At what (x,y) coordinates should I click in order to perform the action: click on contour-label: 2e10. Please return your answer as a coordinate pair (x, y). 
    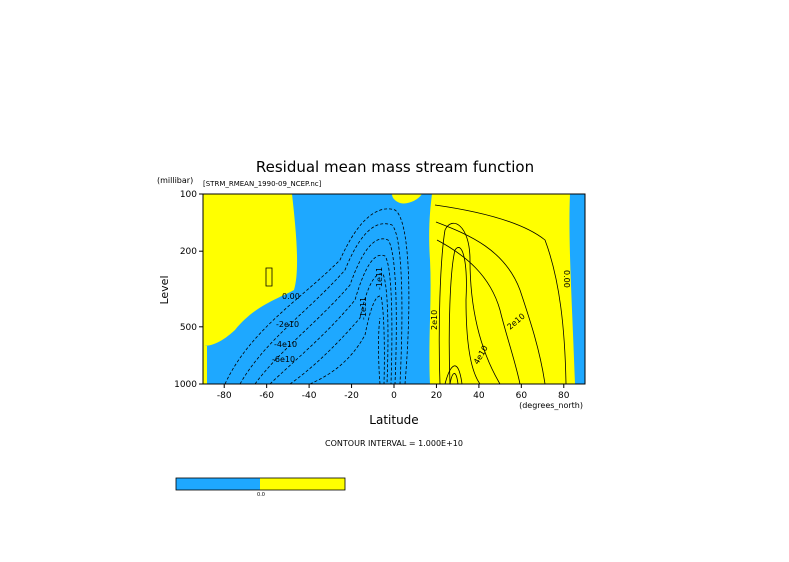
    Looking at the image, I should click on (434, 320).